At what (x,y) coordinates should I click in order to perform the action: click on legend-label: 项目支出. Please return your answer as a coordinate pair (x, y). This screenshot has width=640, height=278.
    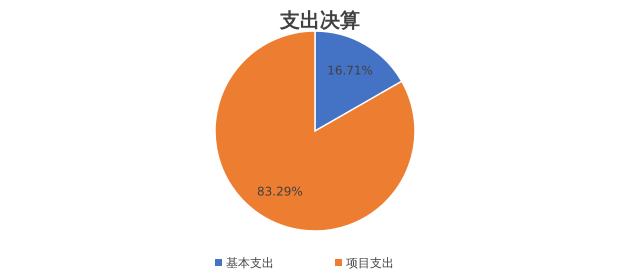
    Looking at the image, I should click on (370, 263).